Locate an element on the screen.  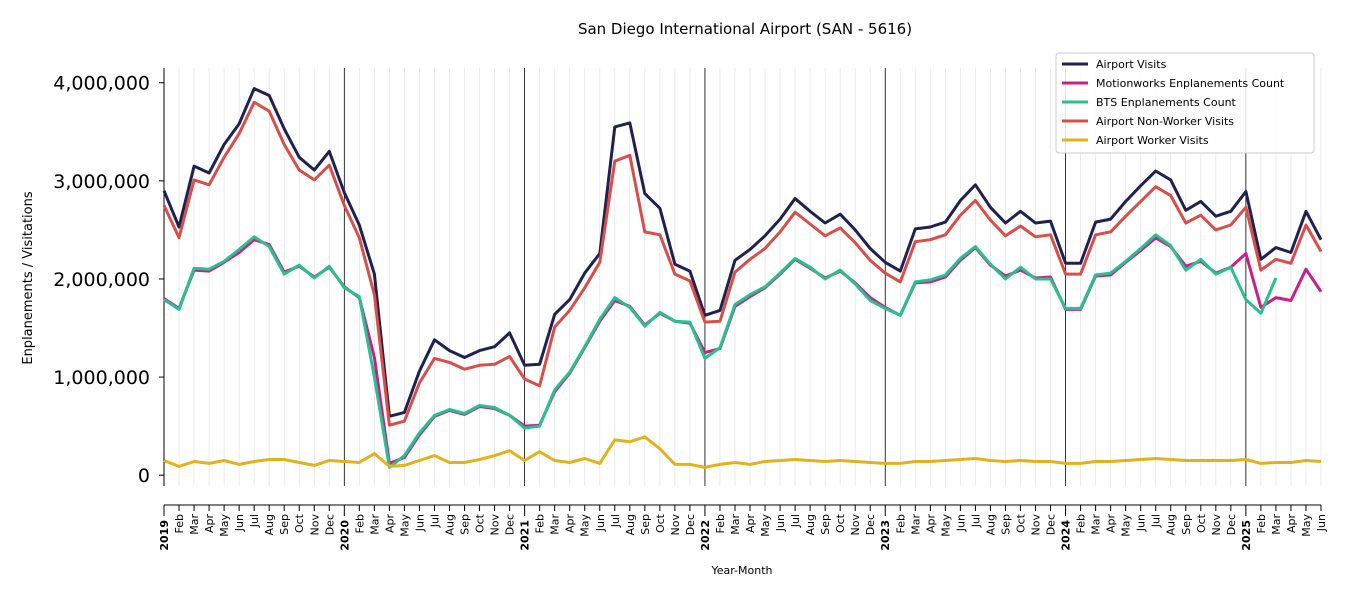
y-tick-label: 4,000,000 is located at coordinates (101, 84).